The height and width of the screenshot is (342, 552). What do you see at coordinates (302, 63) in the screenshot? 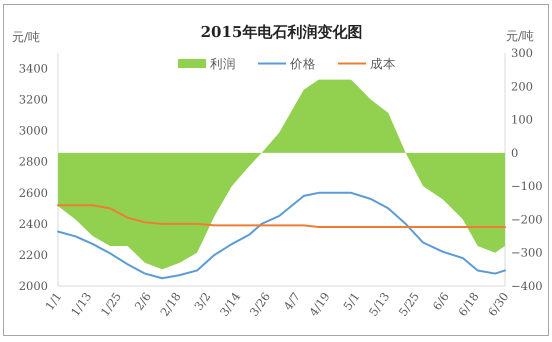
I see `legend-label: 价格` at bounding box center [302, 63].